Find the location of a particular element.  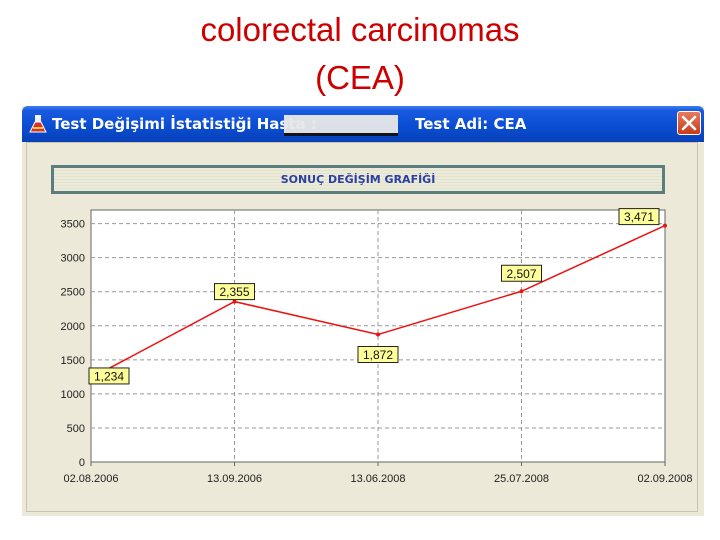

y-tick-label: 500 is located at coordinates (76, 429).